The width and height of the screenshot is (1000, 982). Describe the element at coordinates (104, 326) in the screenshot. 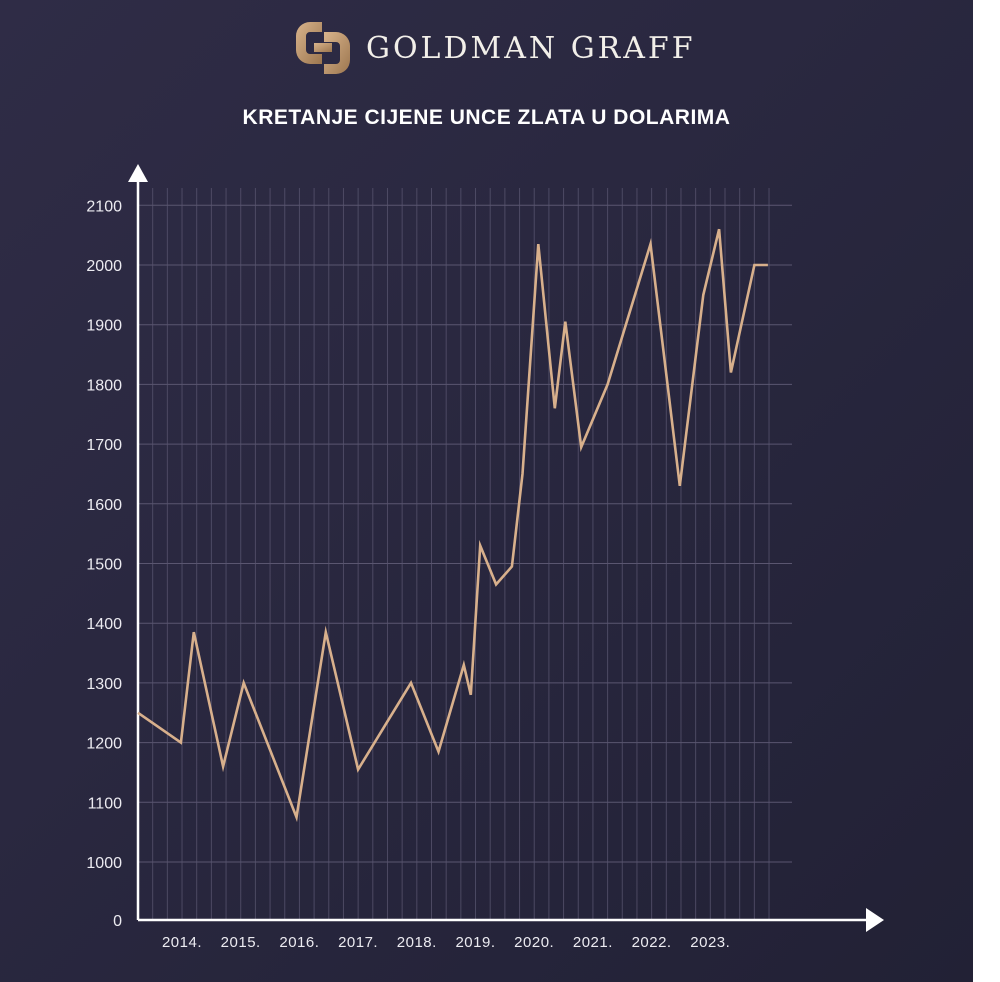

I see `y-tick-label: 1900` at that location.